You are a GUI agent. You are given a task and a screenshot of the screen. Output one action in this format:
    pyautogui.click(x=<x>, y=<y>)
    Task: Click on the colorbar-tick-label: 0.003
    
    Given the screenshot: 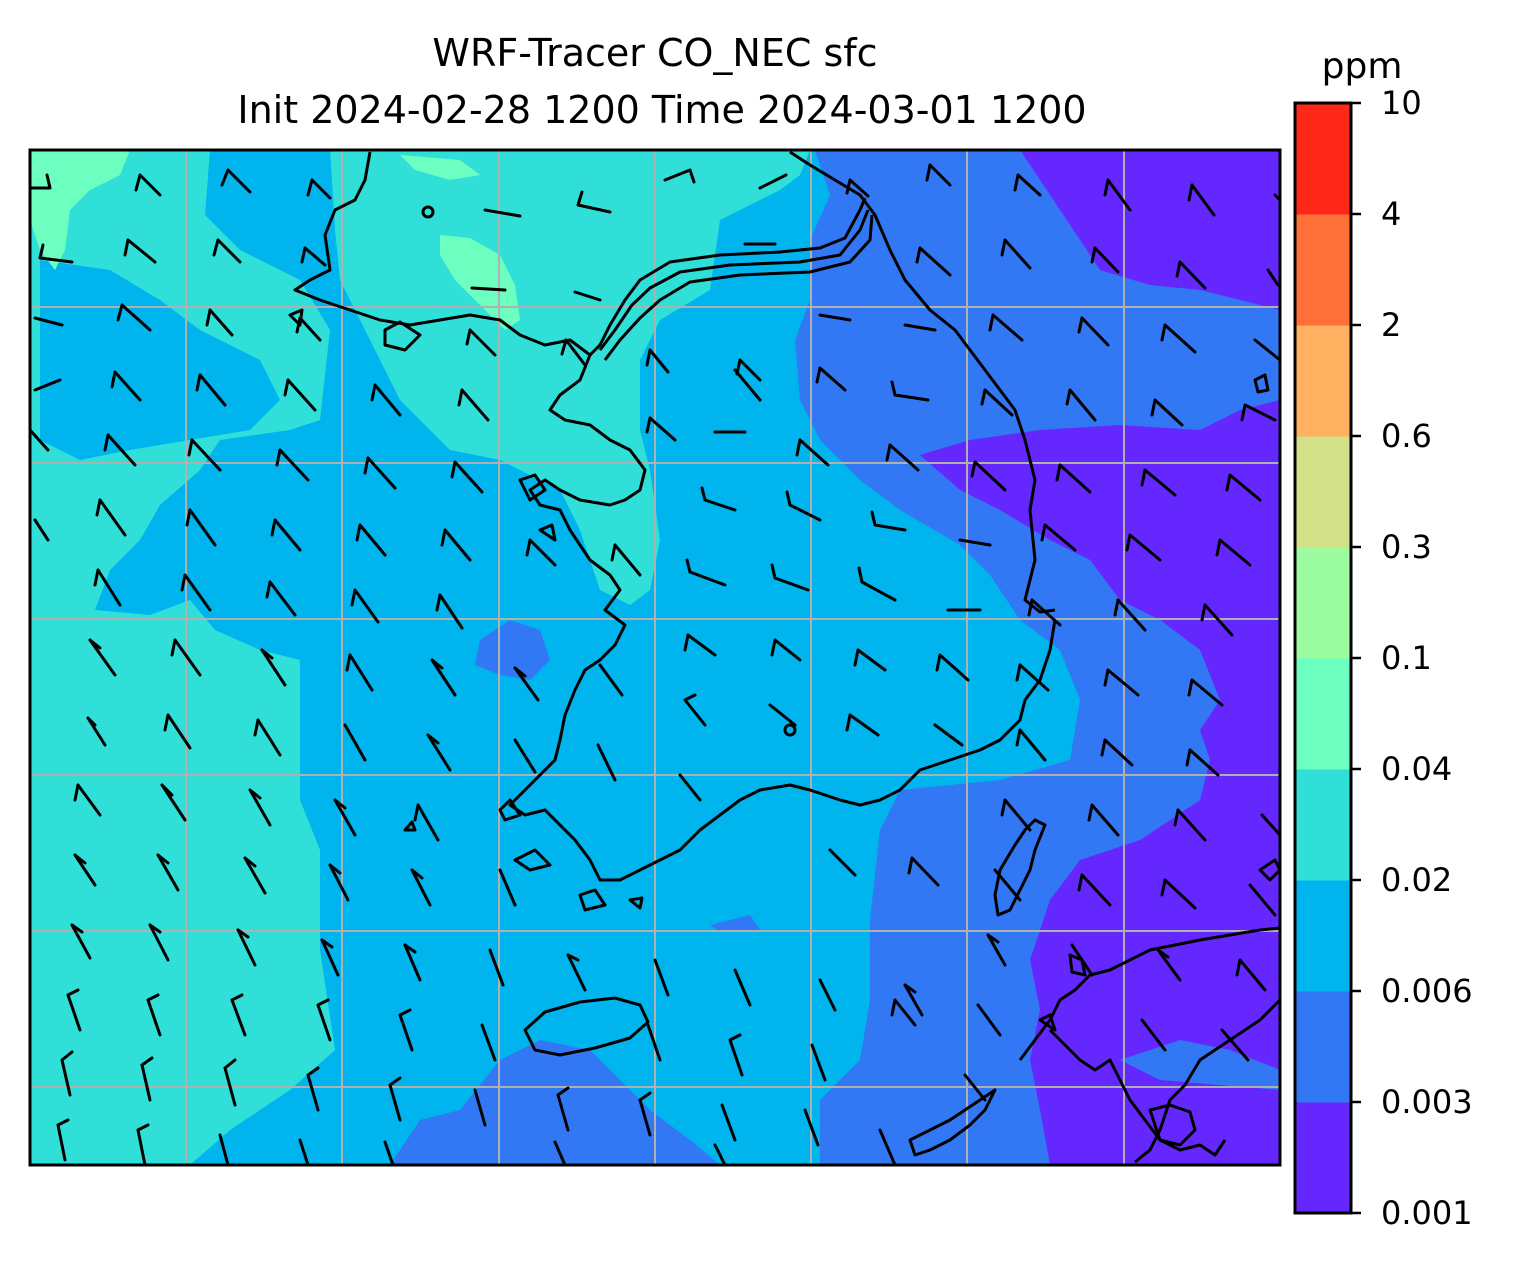 What is the action you would take?
    pyautogui.click(x=1427, y=1102)
    